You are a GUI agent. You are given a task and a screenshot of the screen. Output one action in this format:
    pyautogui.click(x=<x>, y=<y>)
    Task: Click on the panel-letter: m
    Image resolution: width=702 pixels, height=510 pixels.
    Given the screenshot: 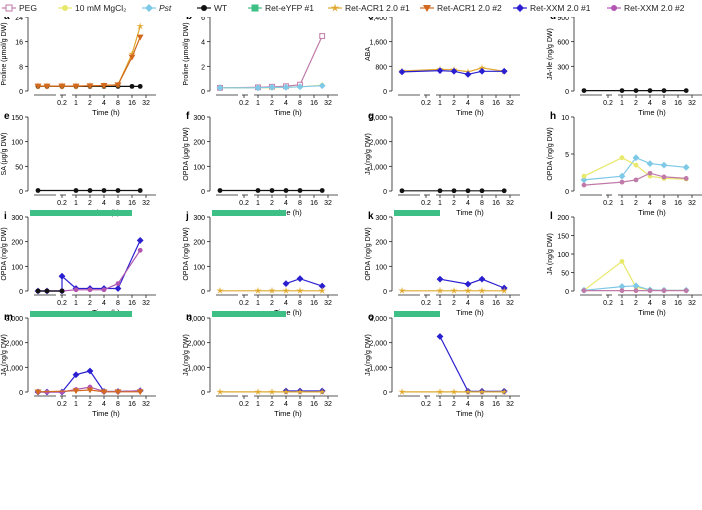 What is the action you would take?
    pyautogui.click(x=8, y=317)
    